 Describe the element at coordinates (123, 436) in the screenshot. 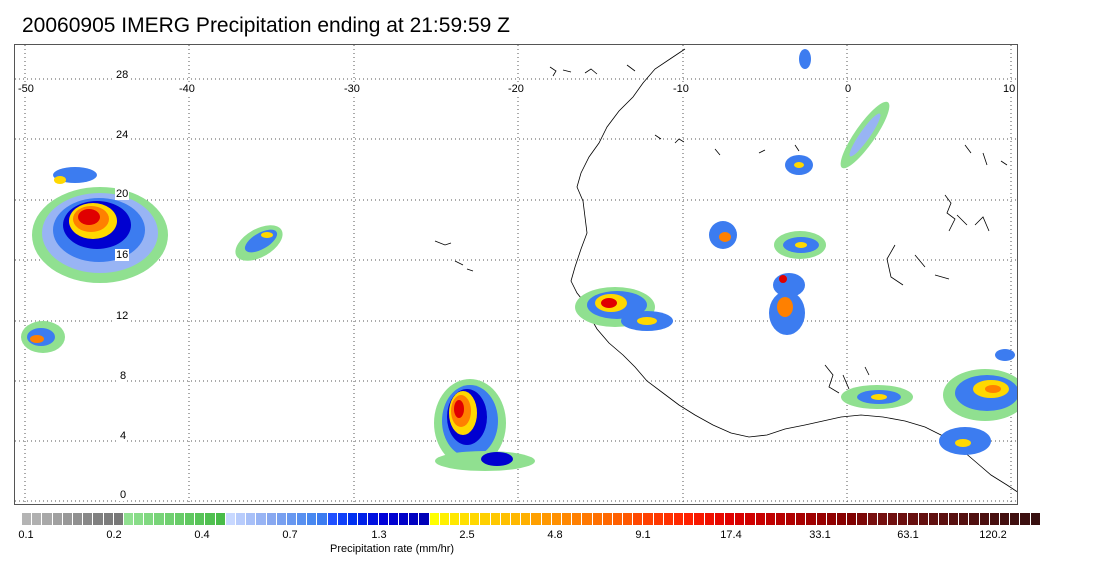

I see `lat-label-4n: 4` at that location.